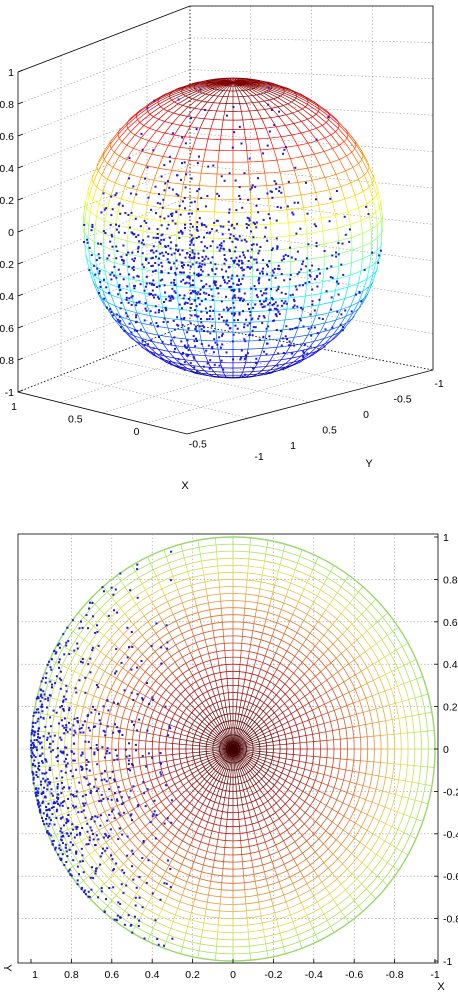 The width and height of the screenshot is (458, 994). Describe the element at coordinates (116, 176) in the screenshot. I see `latitude-line` at that location.